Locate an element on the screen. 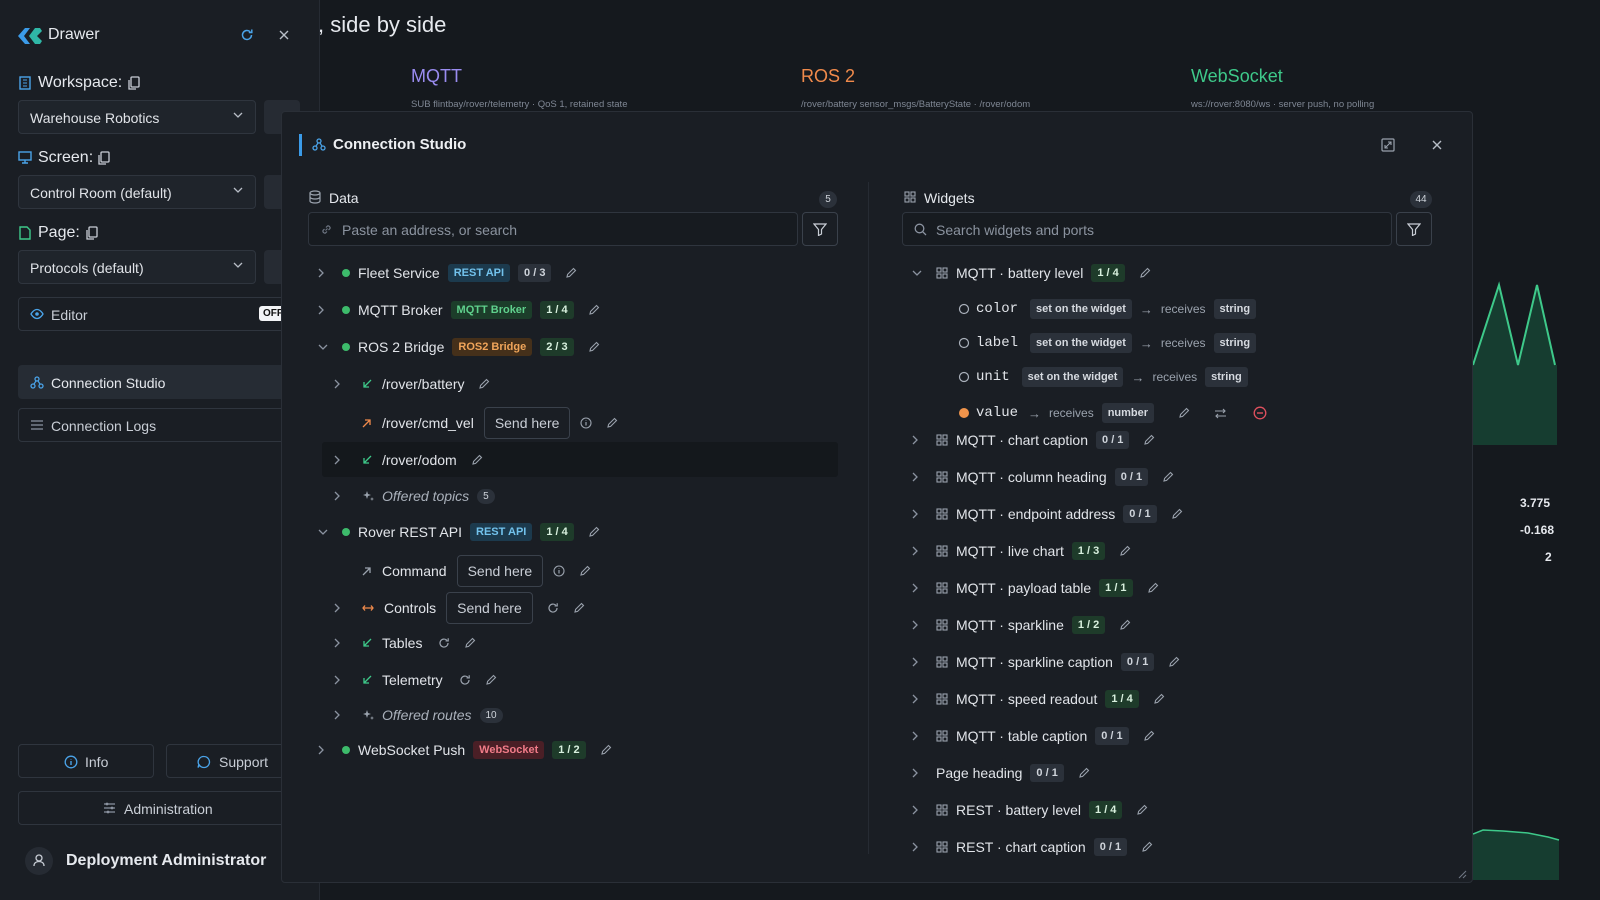 The image size is (1600, 900). expand-icon is located at coordinates (1388, 145).